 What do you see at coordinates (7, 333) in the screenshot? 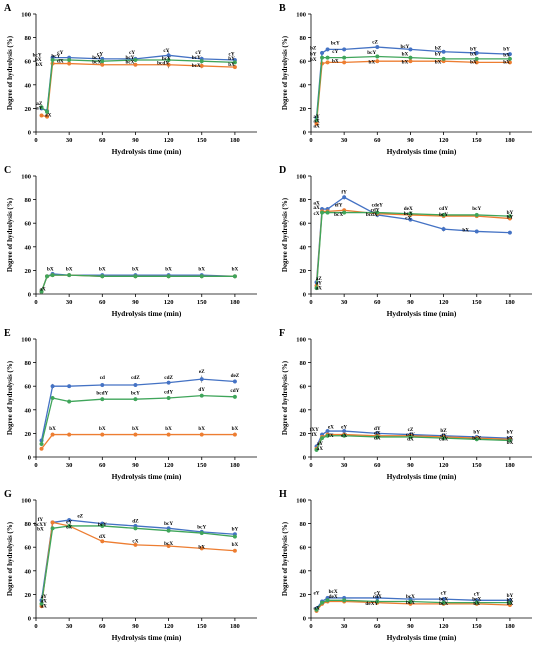
I see `panel-letter: E` at bounding box center [7, 333].